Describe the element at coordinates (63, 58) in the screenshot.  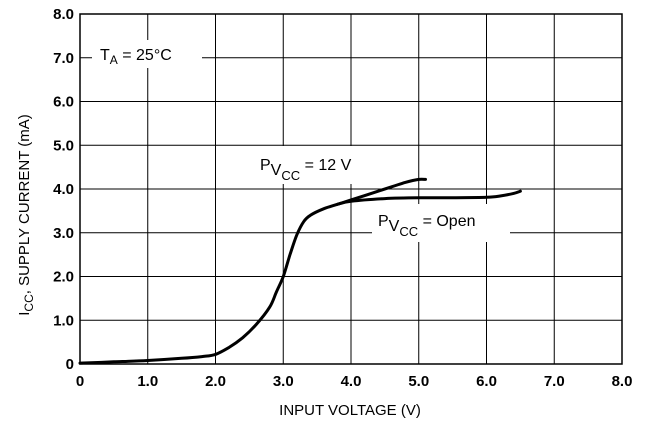
I see `y-tick-label: 7.0` at that location.